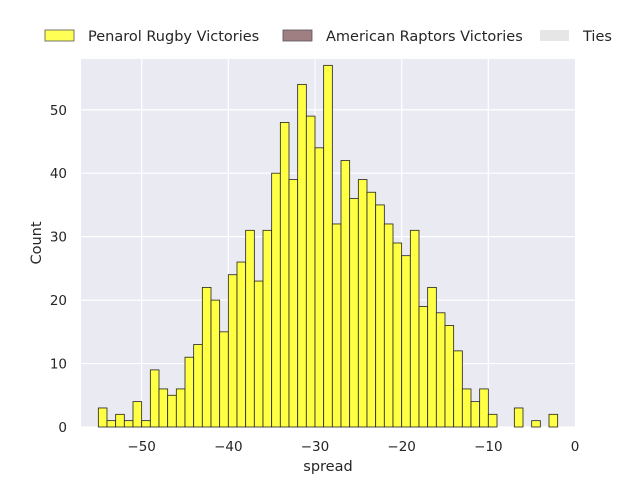  Describe the element at coordinates (424, 37) in the screenshot. I see `legend-label: American Raptors Victories` at that location.